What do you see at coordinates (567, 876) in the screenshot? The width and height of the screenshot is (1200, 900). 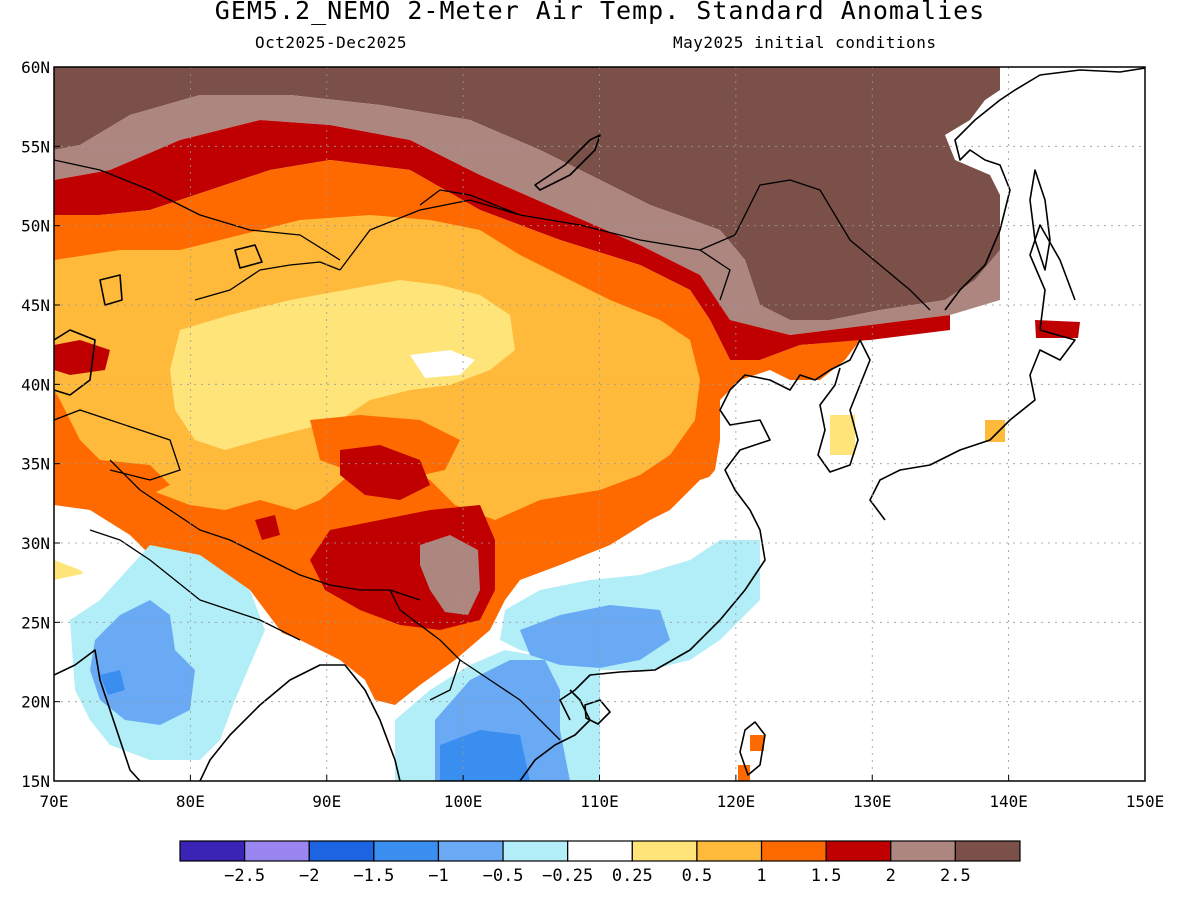 I see `colorbar-label: −0.25` at bounding box center [567, 876].